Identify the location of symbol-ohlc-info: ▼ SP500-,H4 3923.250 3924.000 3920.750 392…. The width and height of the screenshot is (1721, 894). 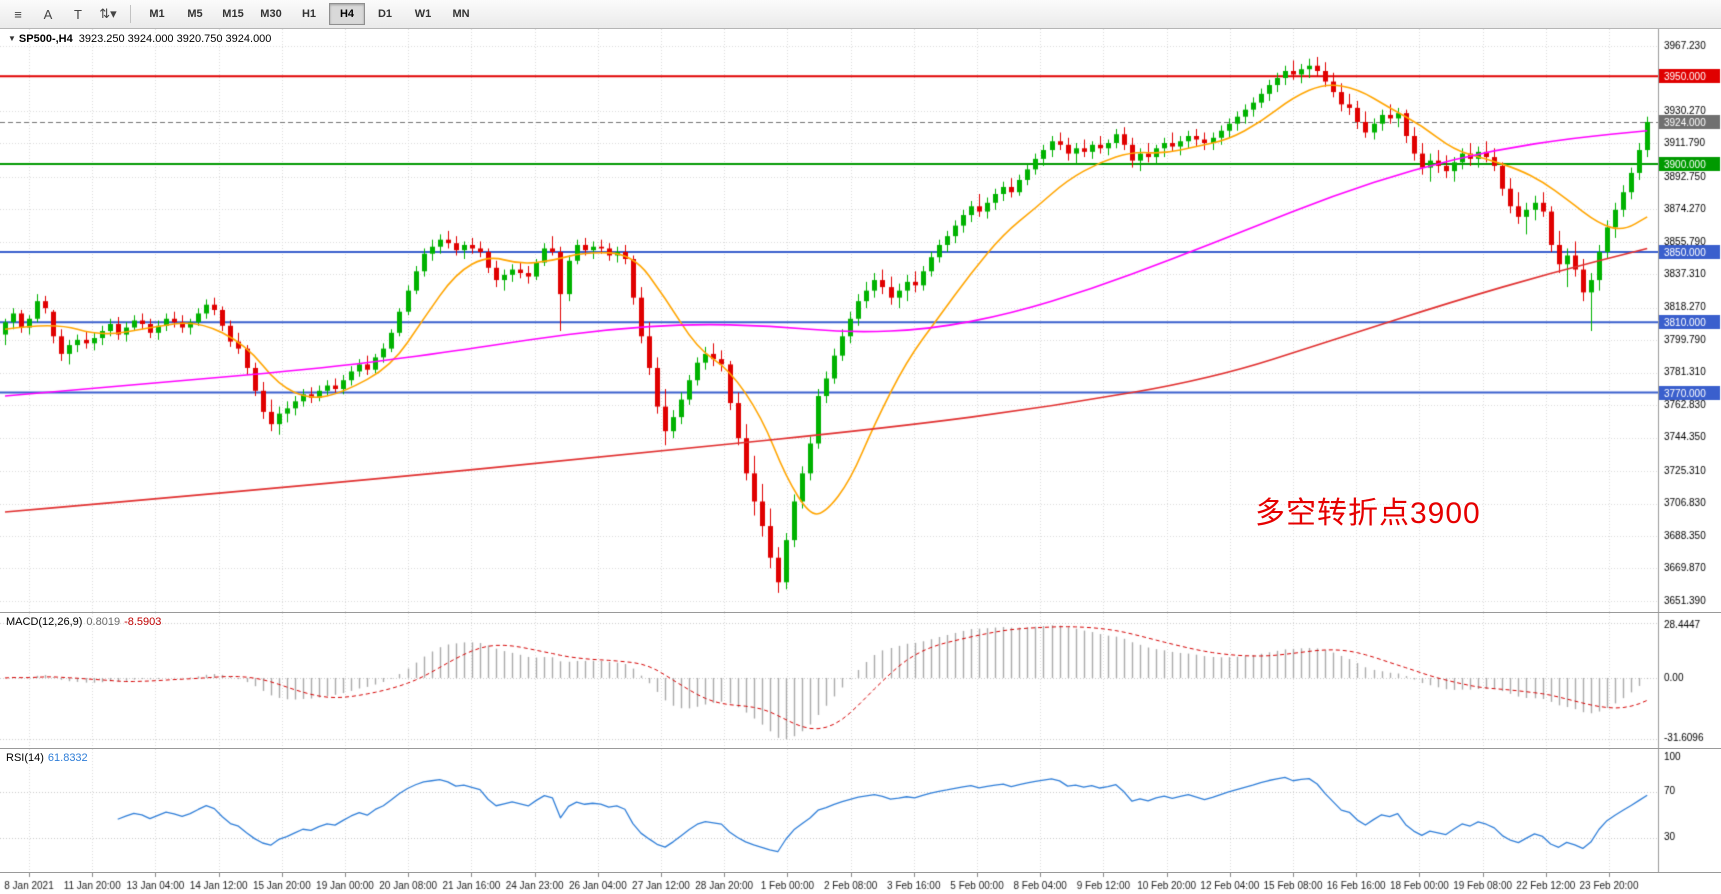
(139, 39).